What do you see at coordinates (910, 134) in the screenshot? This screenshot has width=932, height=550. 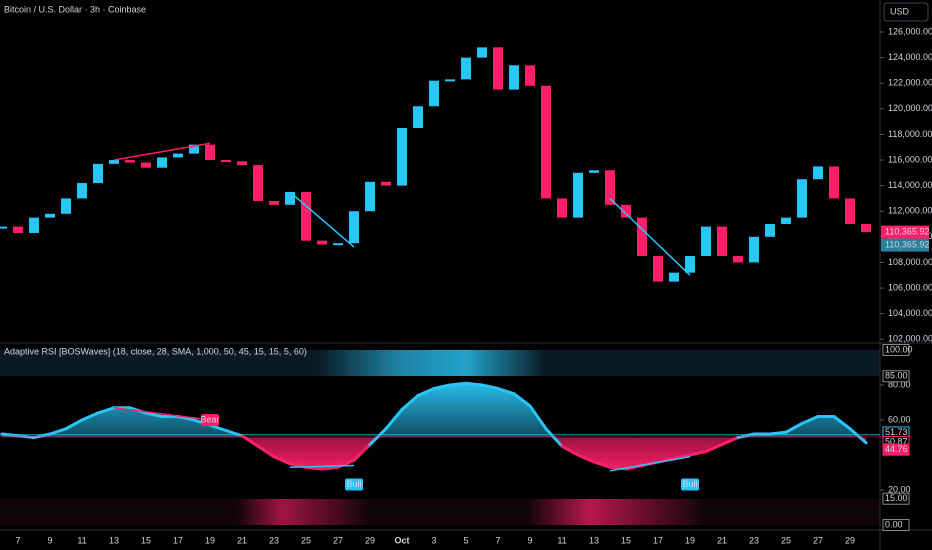 I see `y-tick-label: 118,000.00` at bounding box center [910, 134].